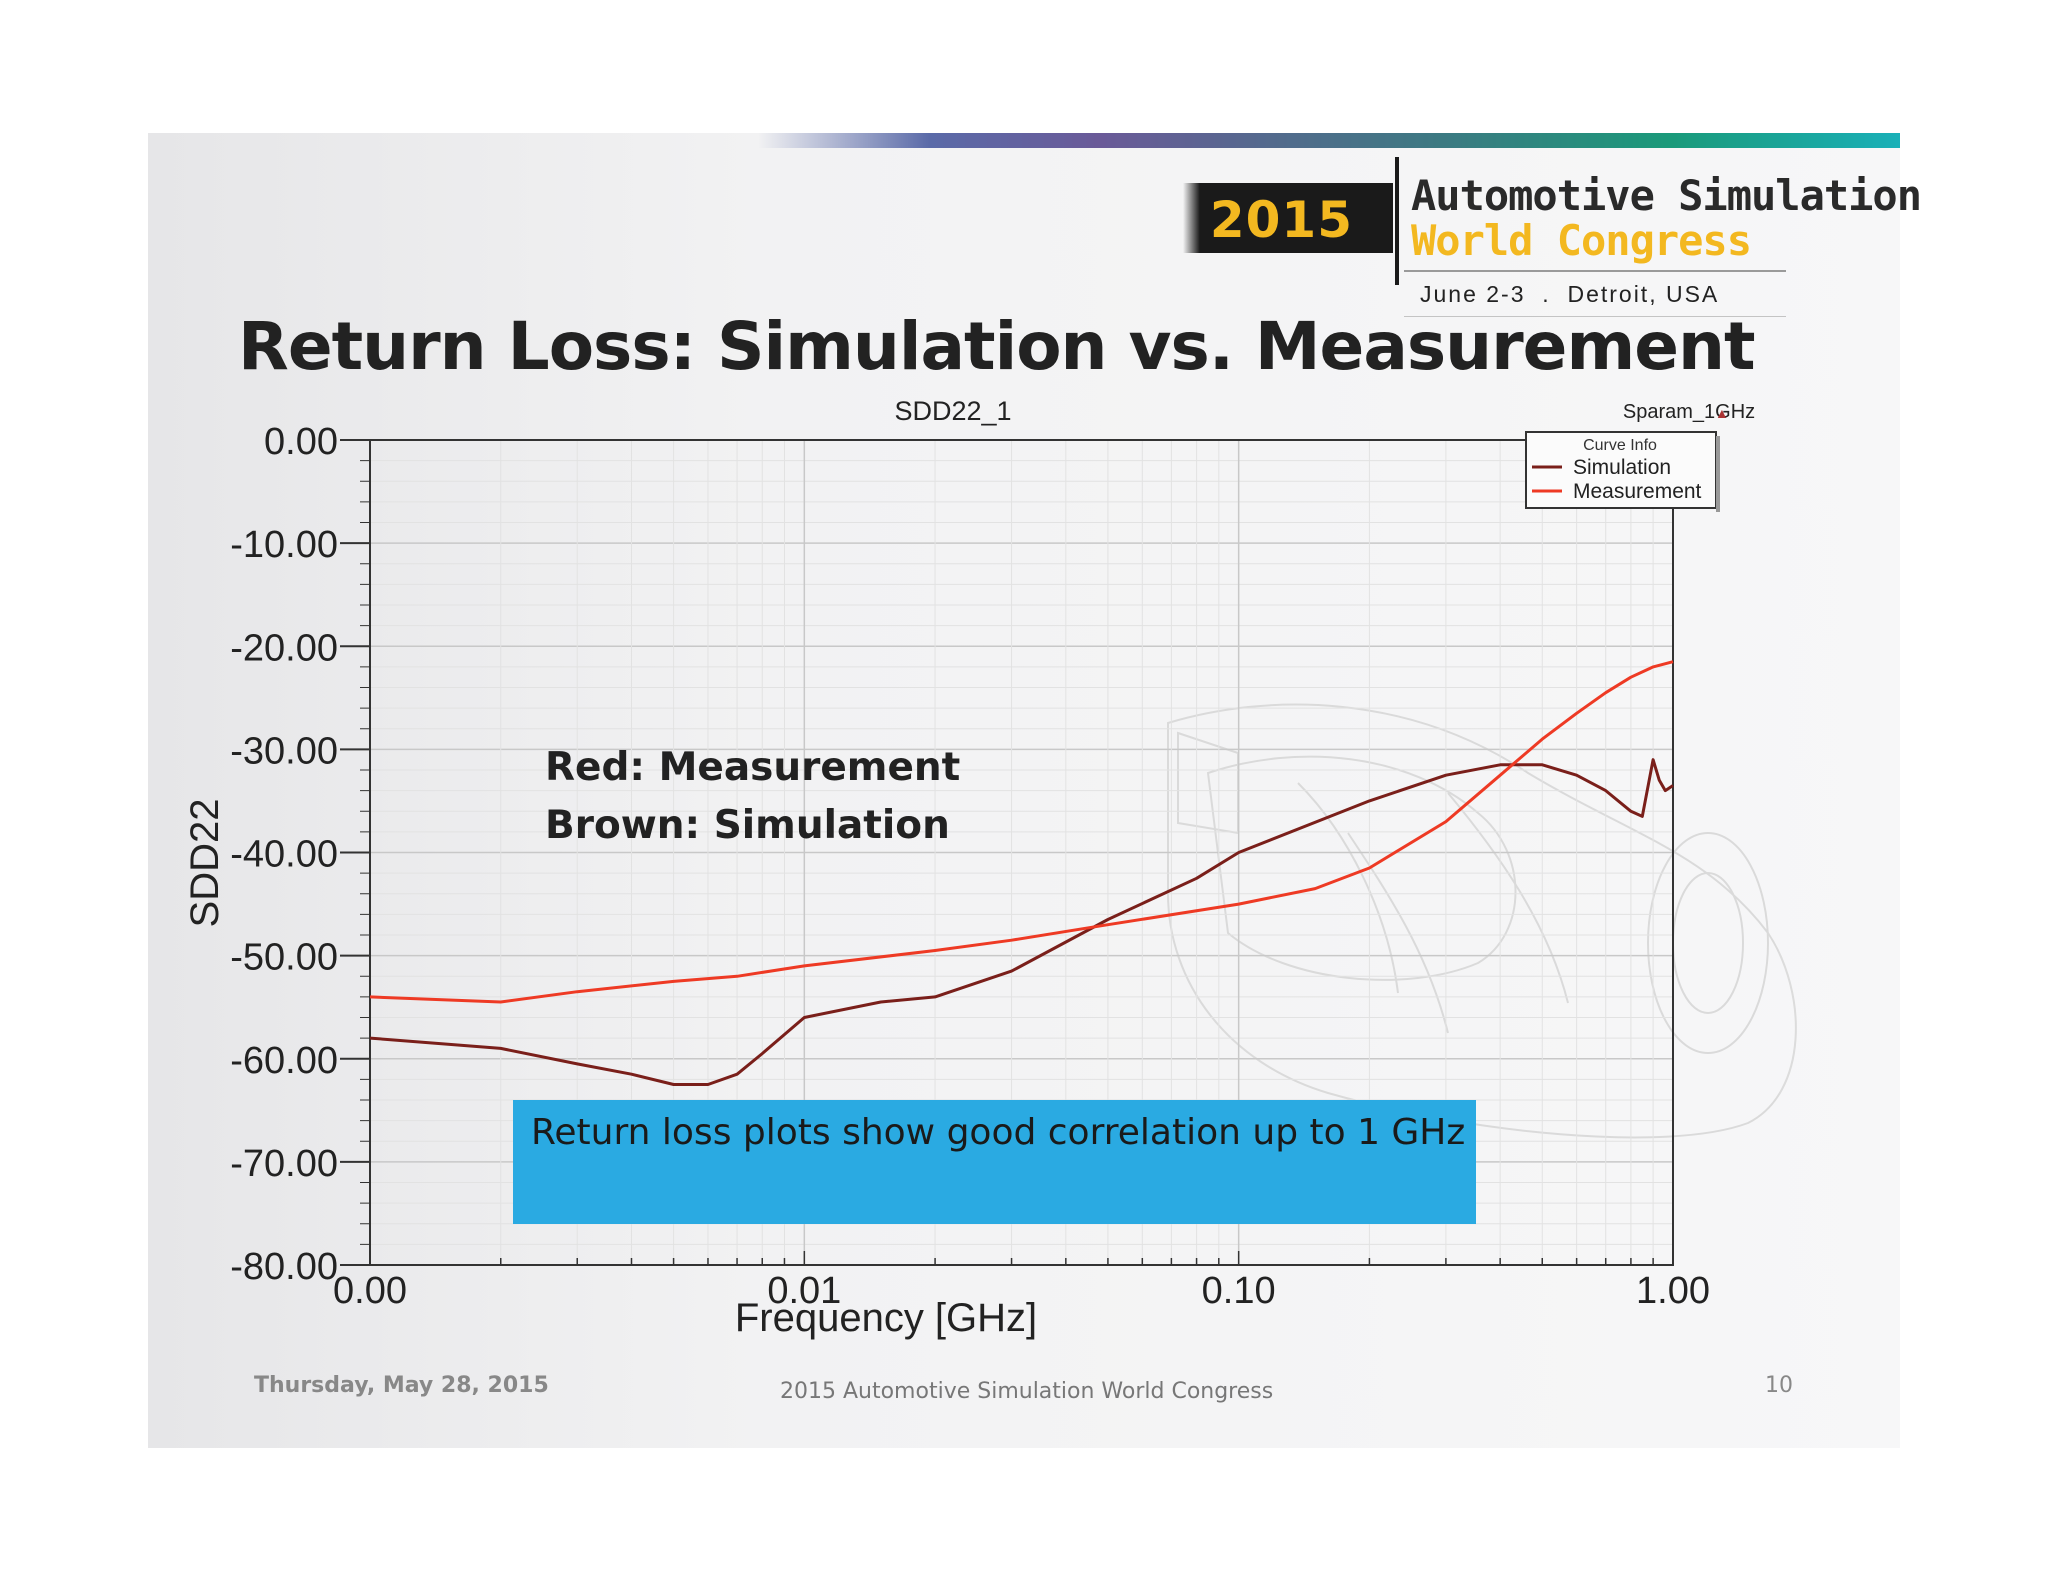 The height and width of the screenshot is (1582, 2048). What do you see at coordinates (804, 1291) in the screenshot?
I see `x-tick-label: 0.01` at bounding box center [804, 1291].